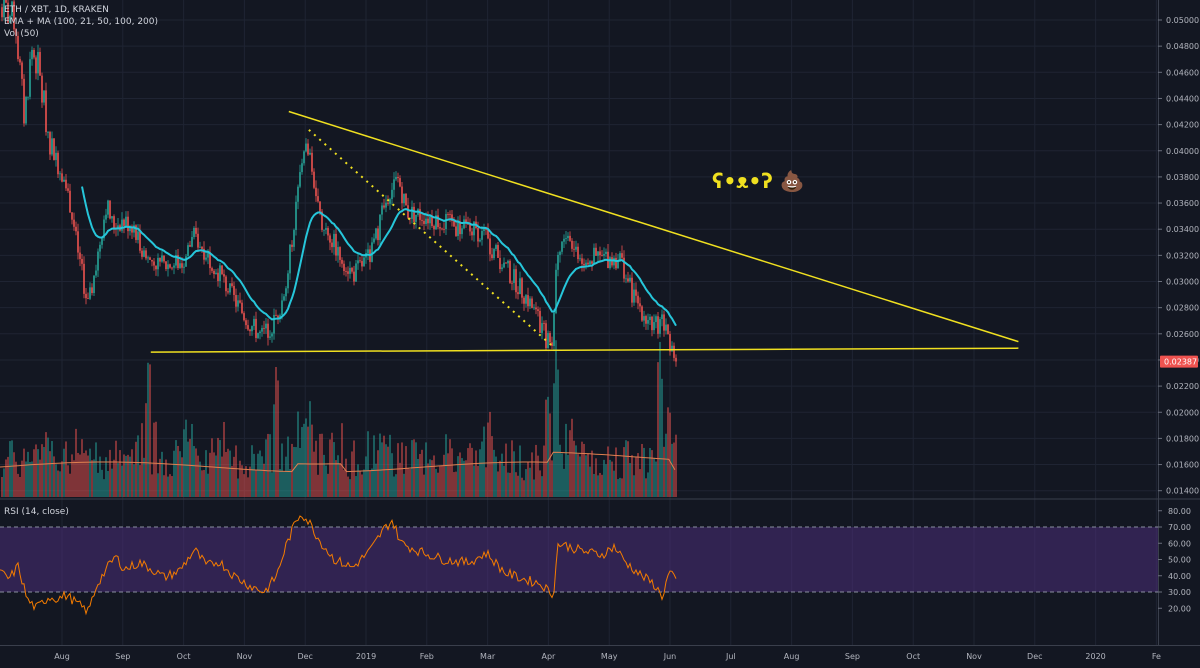 The width and height of the screenshot is (1200, 668). Describe the element at coordinates (1182, 386) in the screenshot. I see `price-tick-label: 0.02200` at that location.